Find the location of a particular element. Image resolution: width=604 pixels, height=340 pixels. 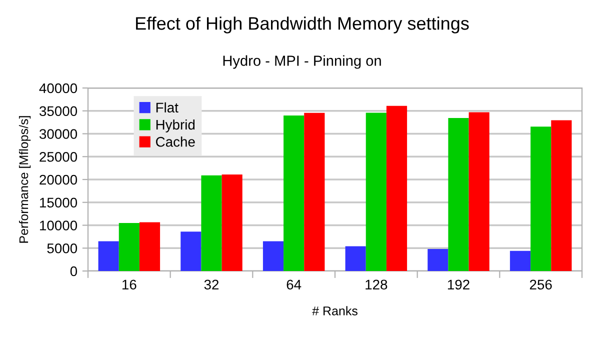

x-tick-label: 64 is located at coordinates (294, 285).